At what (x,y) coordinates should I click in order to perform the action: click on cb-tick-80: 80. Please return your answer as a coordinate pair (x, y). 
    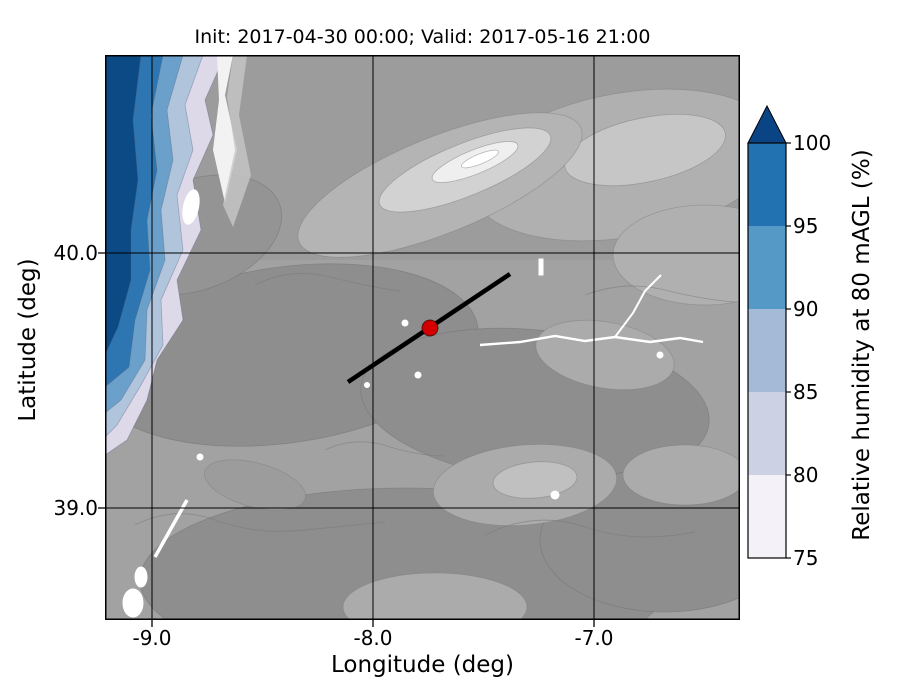
    Looking at the image, I should click on (806, 475).